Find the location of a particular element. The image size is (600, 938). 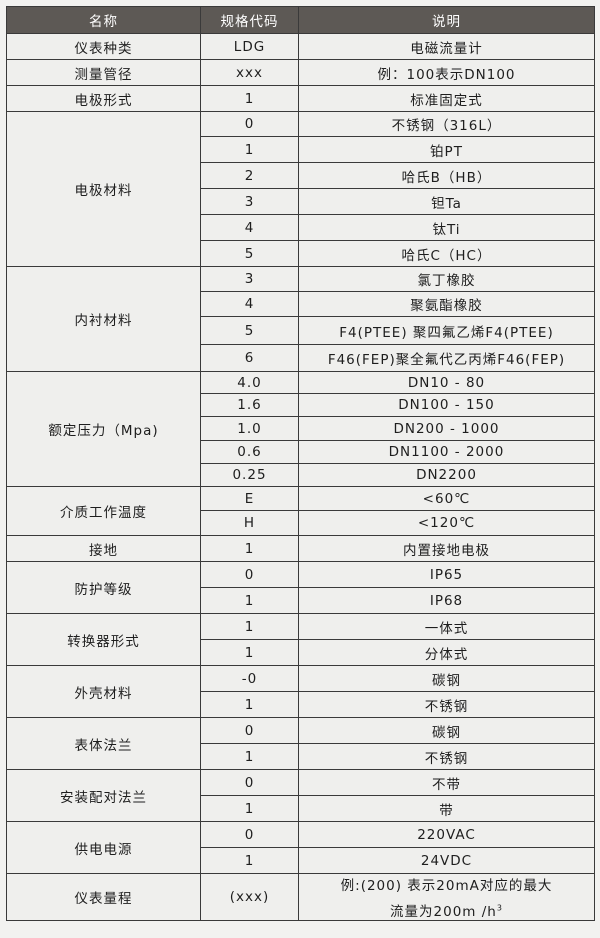

header-name: 名称 is located at coordinates (103, 20).